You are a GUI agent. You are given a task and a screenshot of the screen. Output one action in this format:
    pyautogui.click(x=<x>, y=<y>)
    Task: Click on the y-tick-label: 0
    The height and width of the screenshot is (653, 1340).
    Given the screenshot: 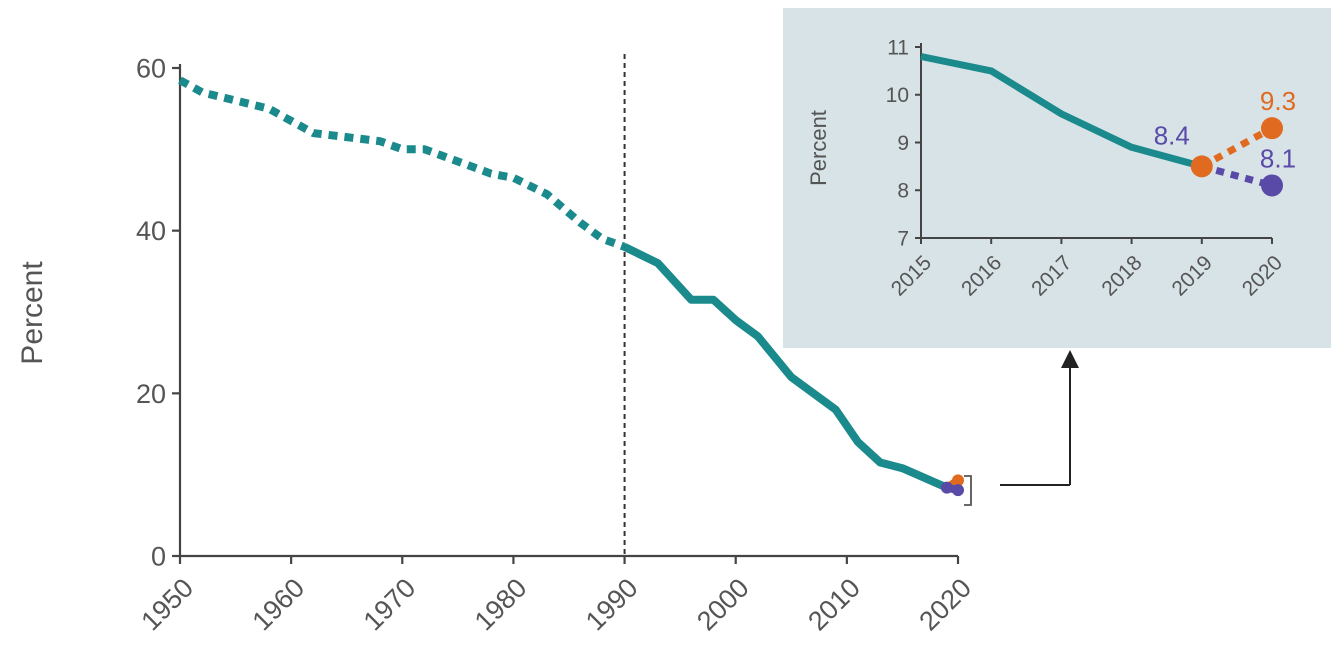 What is the action you would take?
    pyautogui.click(x=158, y=556)
    